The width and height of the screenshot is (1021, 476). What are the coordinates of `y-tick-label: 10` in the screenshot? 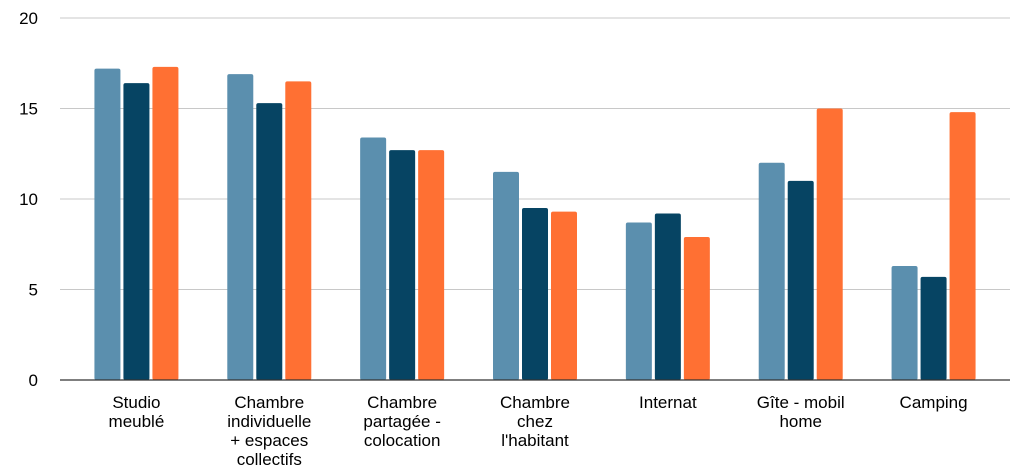 It's located at (28, 199).